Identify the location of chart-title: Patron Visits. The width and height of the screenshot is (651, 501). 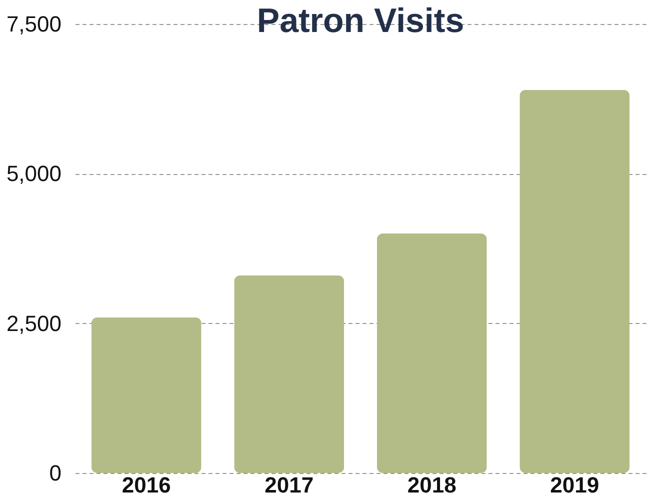
(360, 21).